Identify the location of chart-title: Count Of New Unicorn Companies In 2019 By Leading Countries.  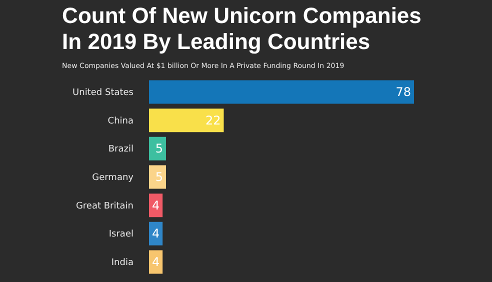
(242, 28).